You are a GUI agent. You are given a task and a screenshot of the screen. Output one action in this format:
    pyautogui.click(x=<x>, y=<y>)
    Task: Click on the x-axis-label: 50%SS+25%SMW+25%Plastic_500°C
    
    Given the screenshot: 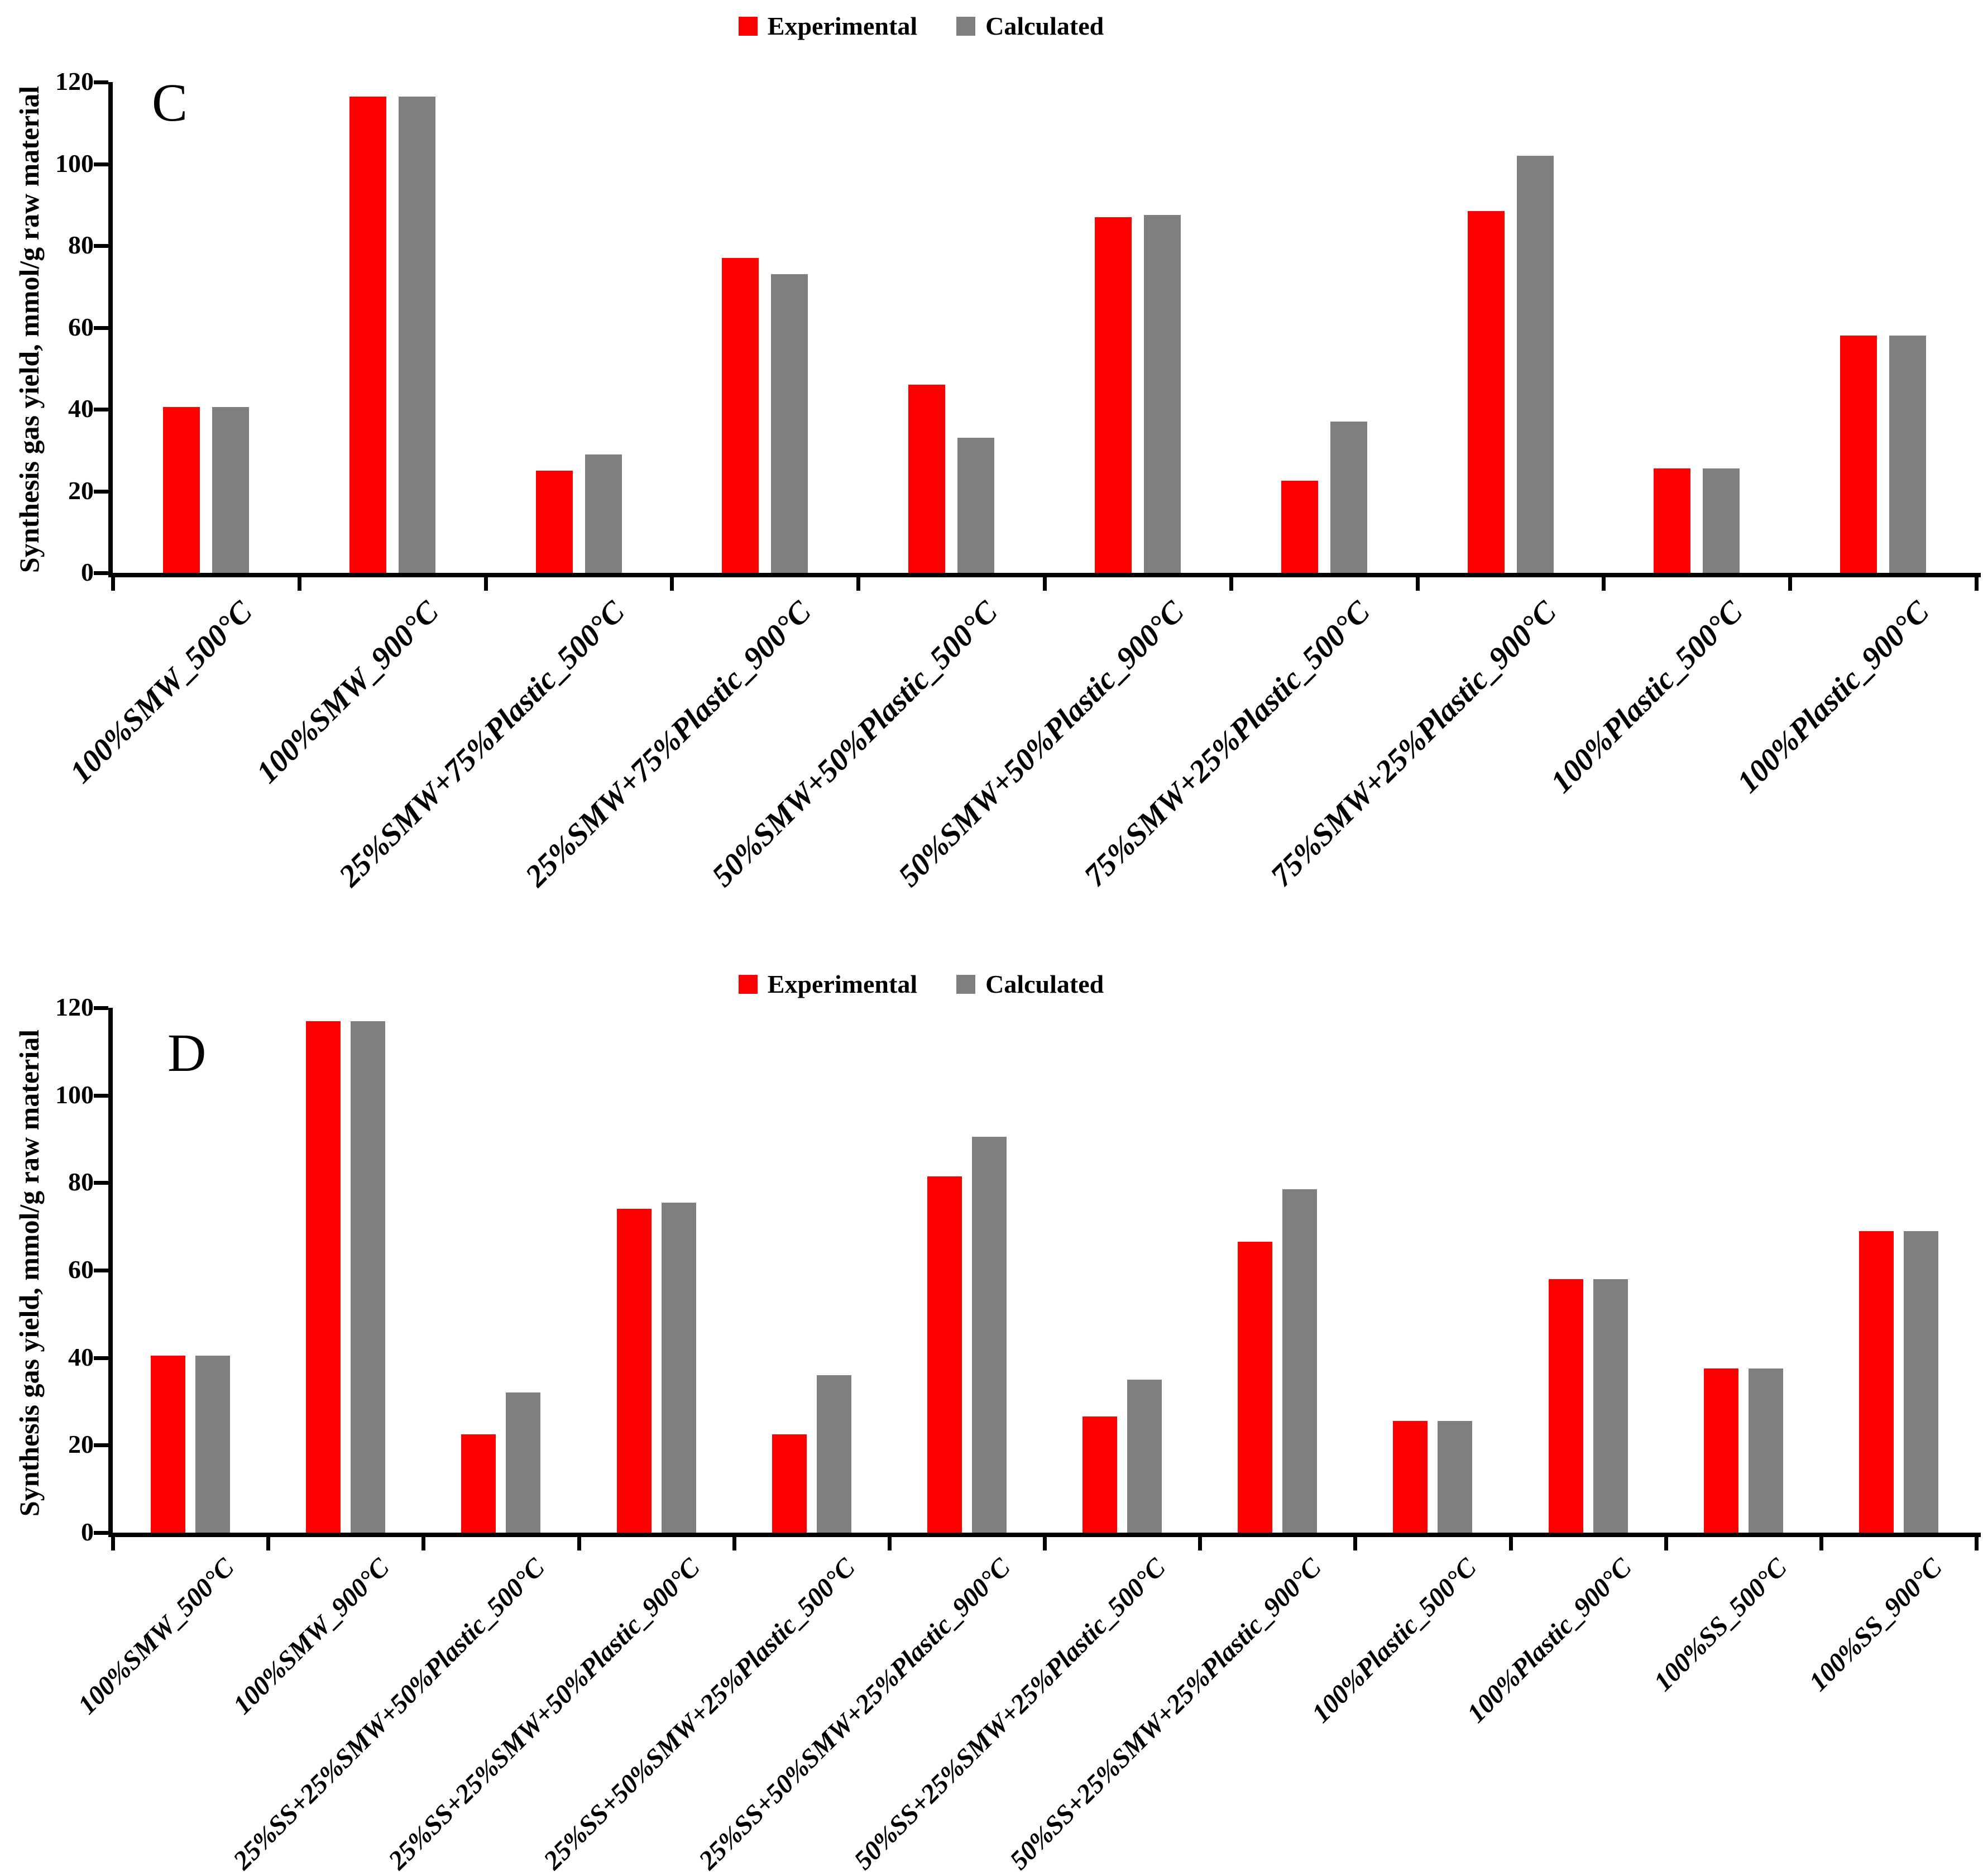 What is the action you would take?
    pyautogui.click(x=1010, y=1714)
    